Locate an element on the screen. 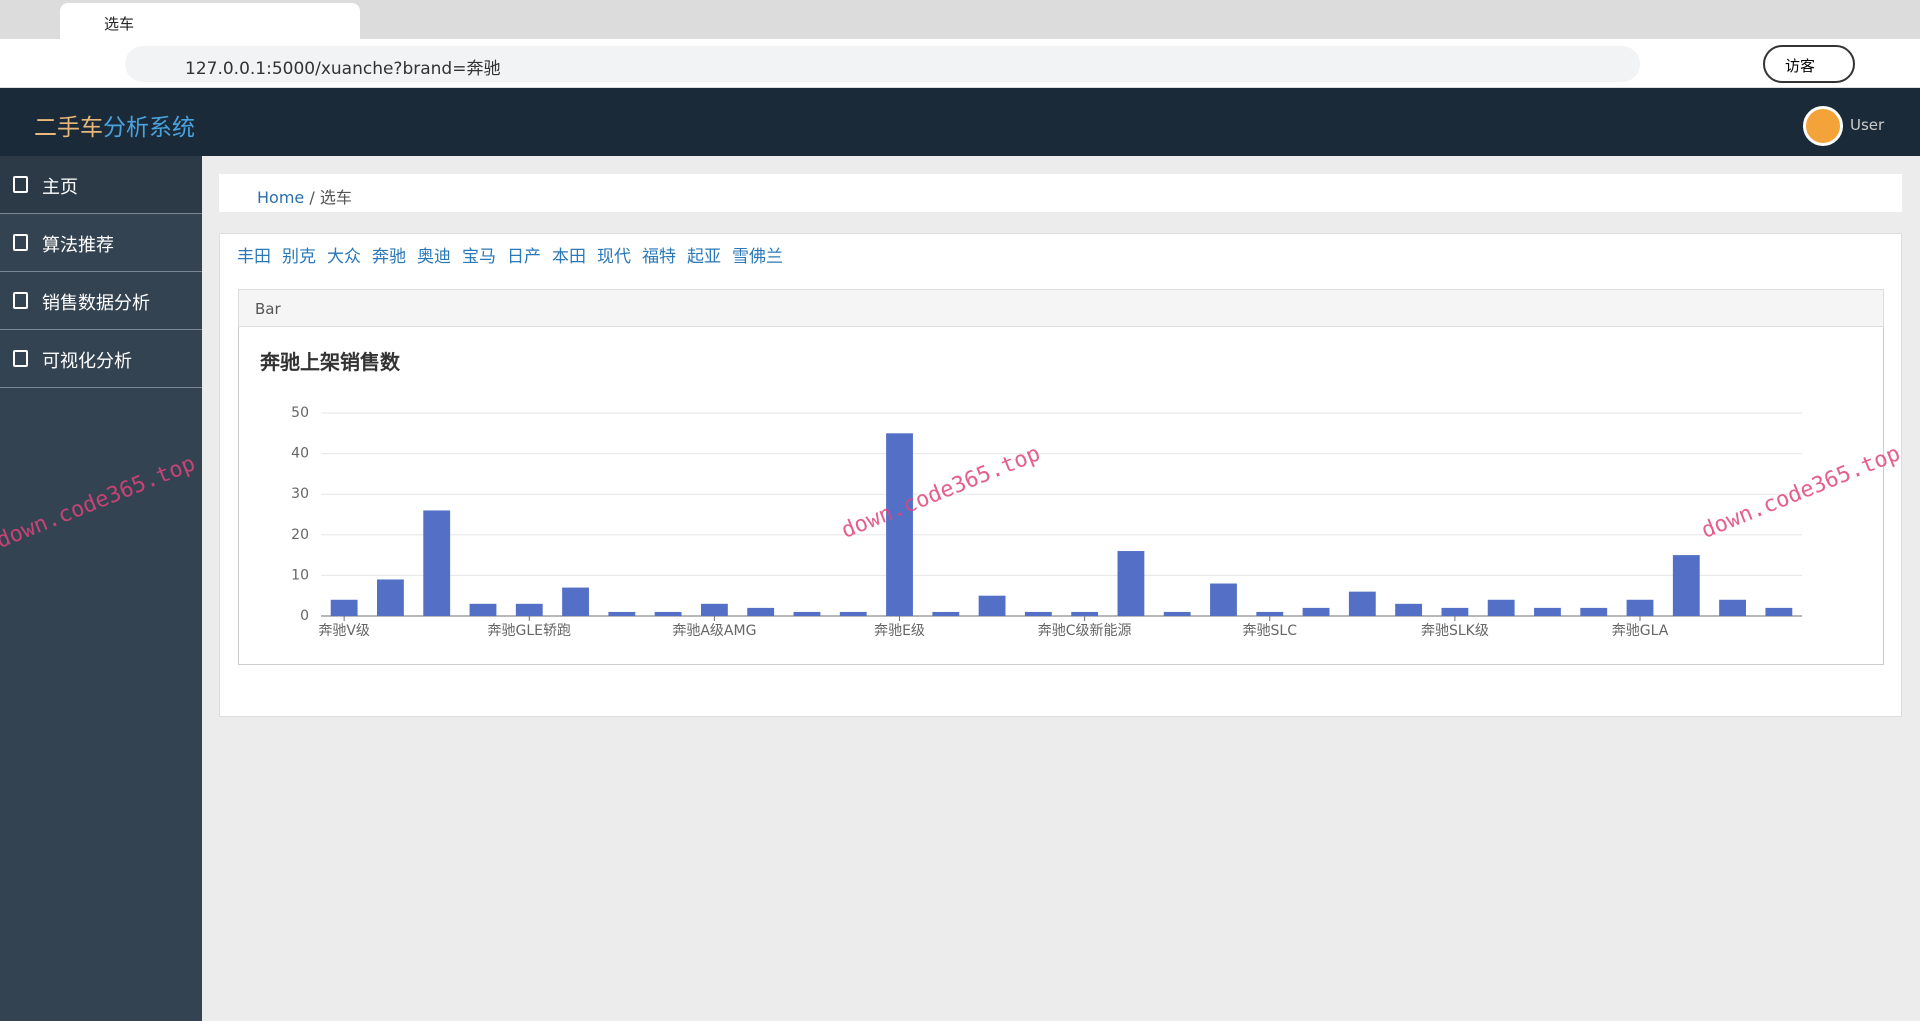  brand-part1: 二手车 is located at coordinates (68, 128).